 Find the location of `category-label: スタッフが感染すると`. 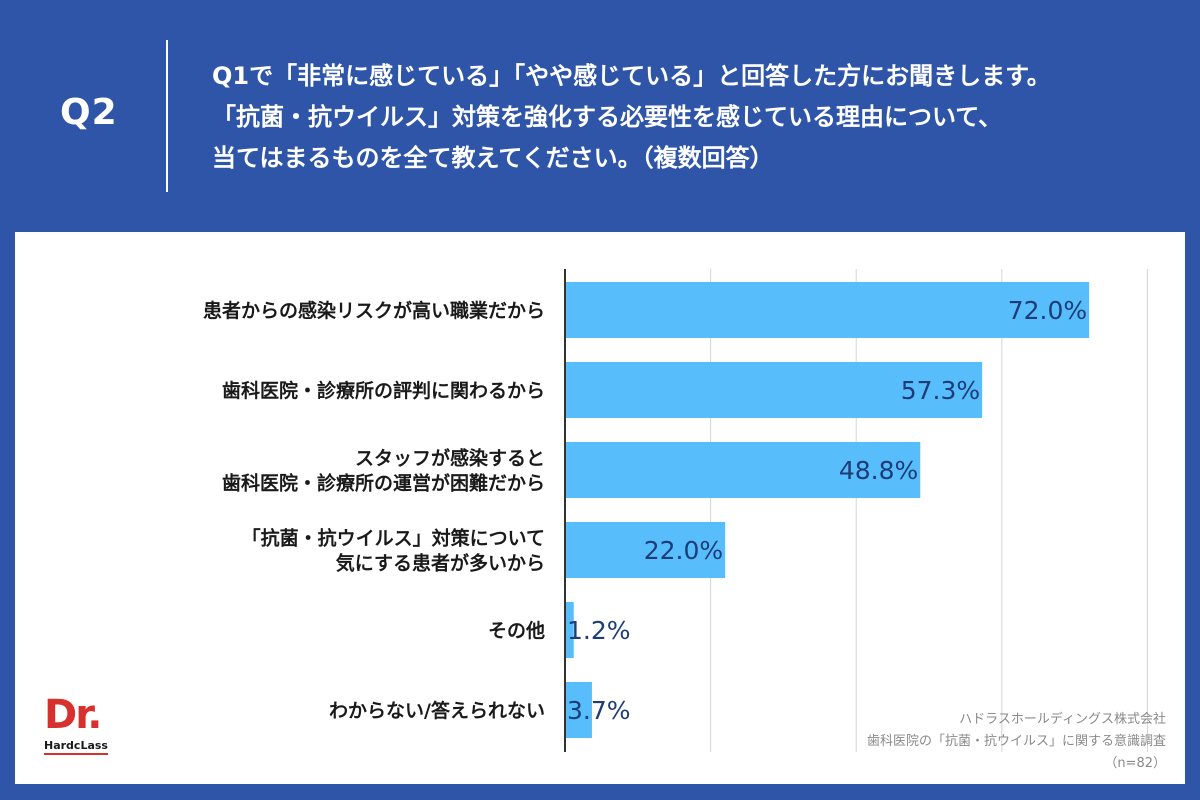

category-label: スタッフが感染すると is located at coordinates (450, 458).